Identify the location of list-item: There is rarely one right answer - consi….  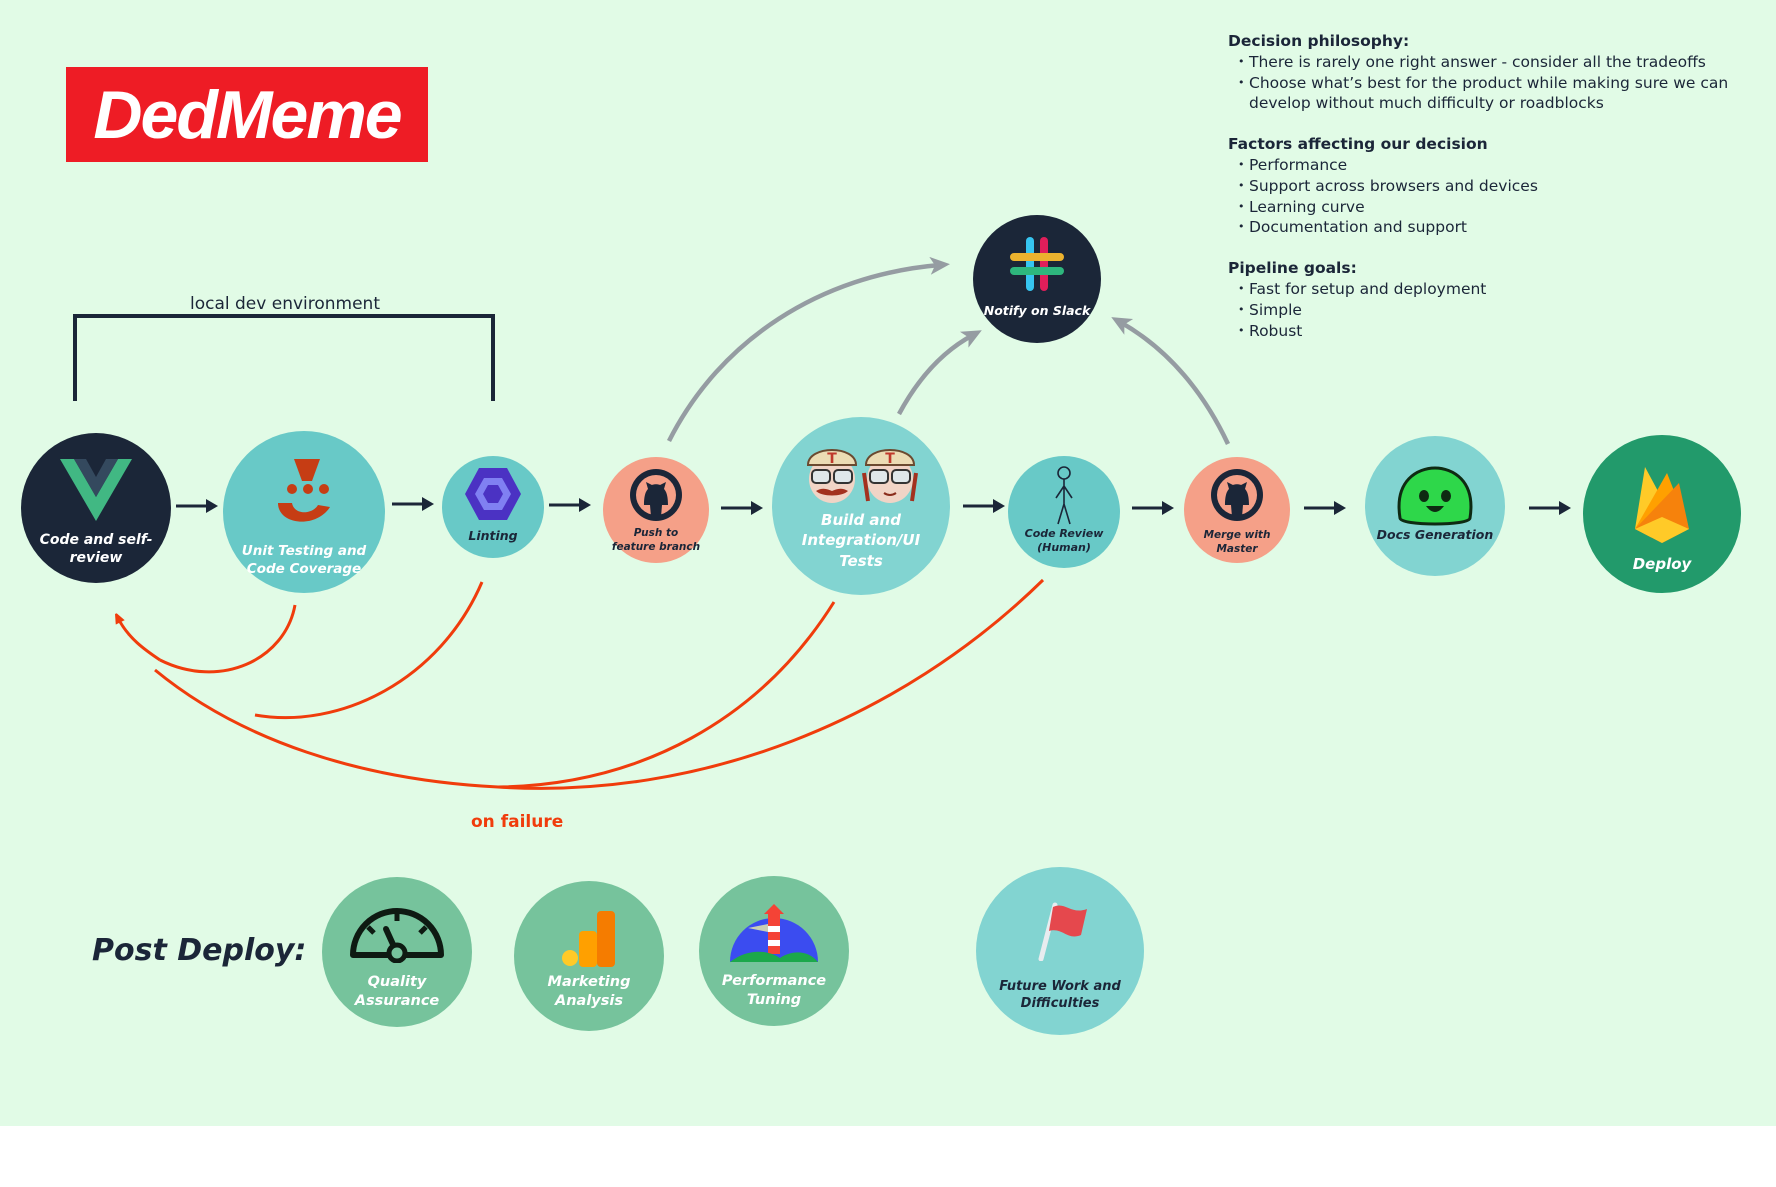
(1503, 62).